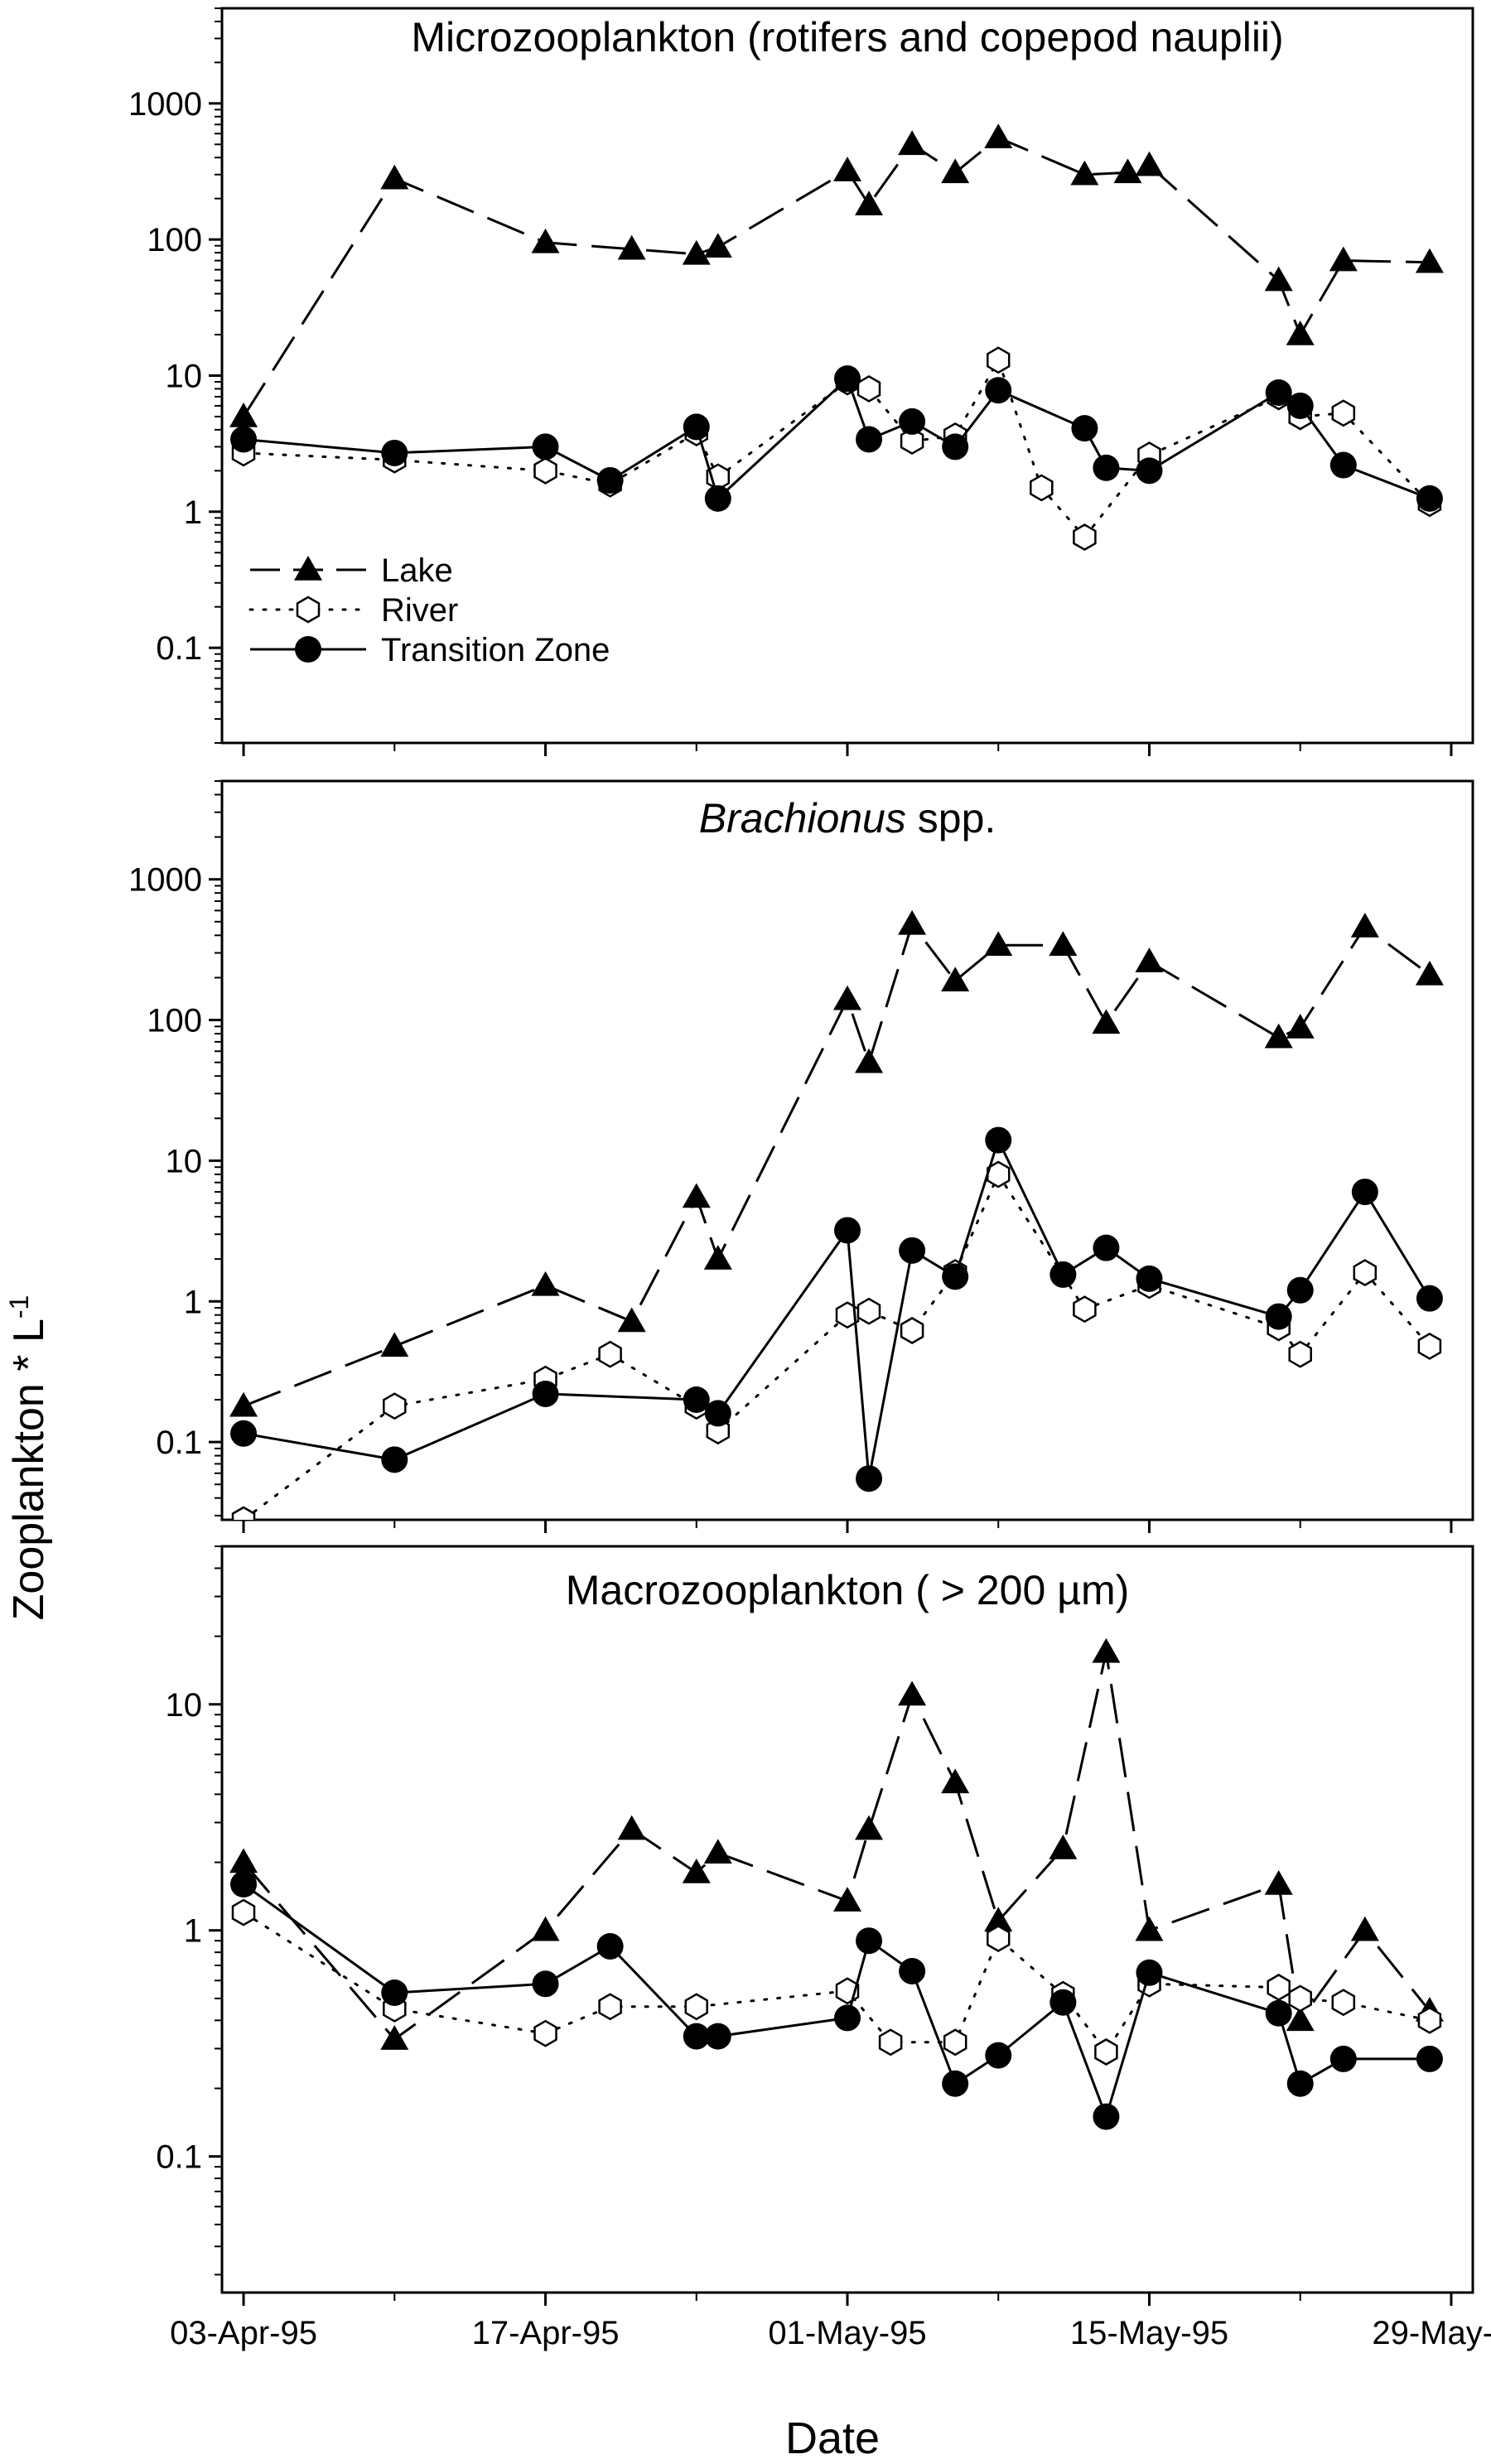  I want to click on plot-area, so click(836, 337).